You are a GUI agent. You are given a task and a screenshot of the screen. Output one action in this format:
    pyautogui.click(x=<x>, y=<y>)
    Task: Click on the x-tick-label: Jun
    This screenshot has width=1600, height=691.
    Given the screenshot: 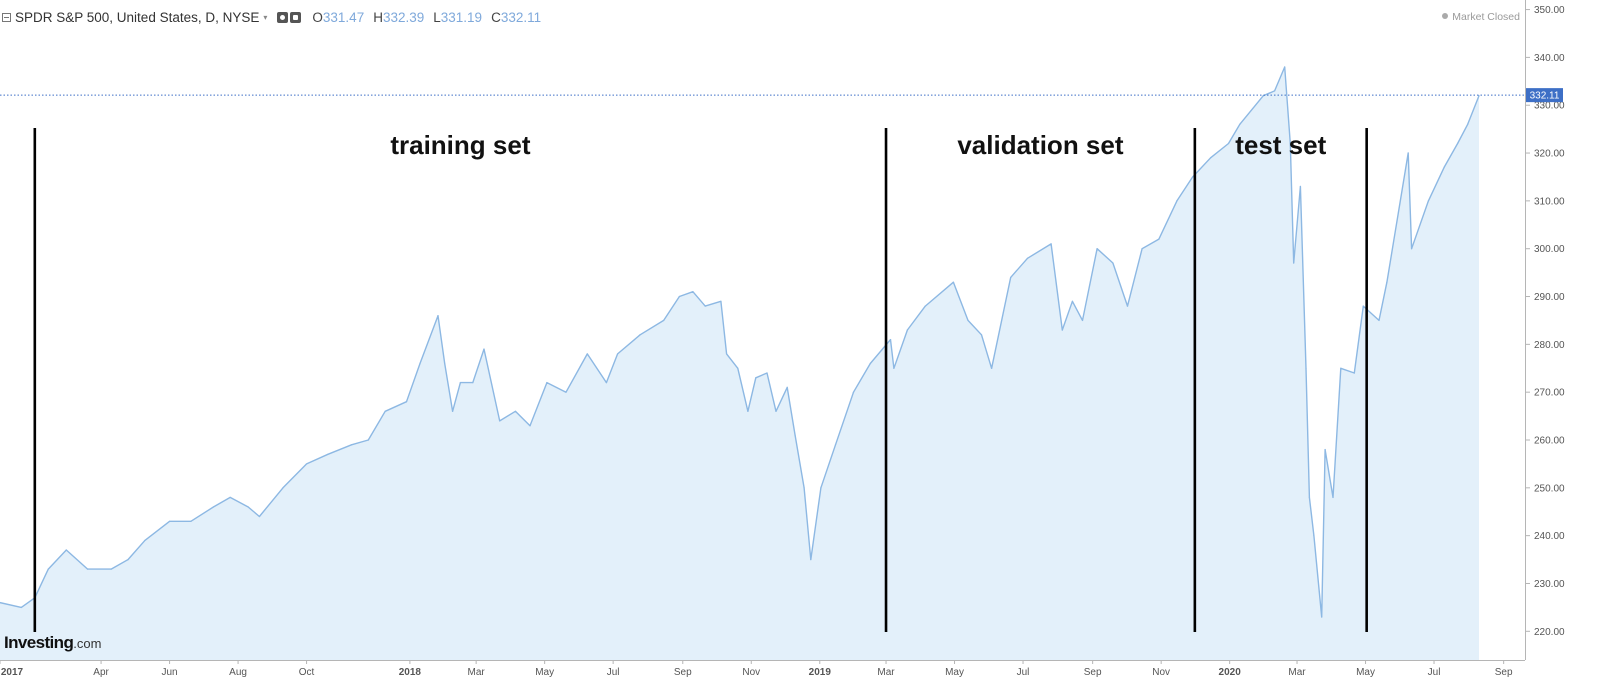 What is the action you would take?
    pyautogui.click(x=170, y=672)
    